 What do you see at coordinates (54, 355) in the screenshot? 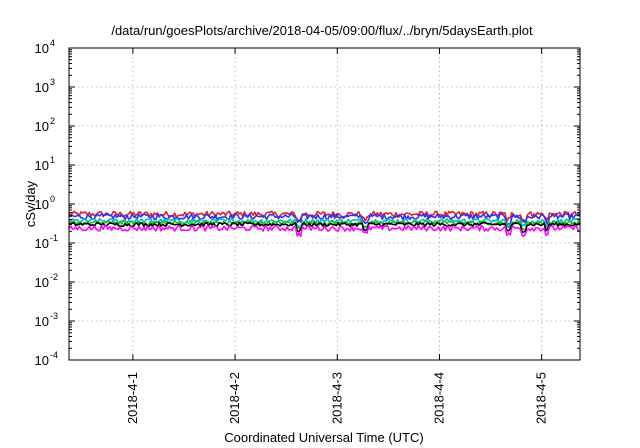
I see `y-tick-exponent: -4` at bounding box center [54, 355].